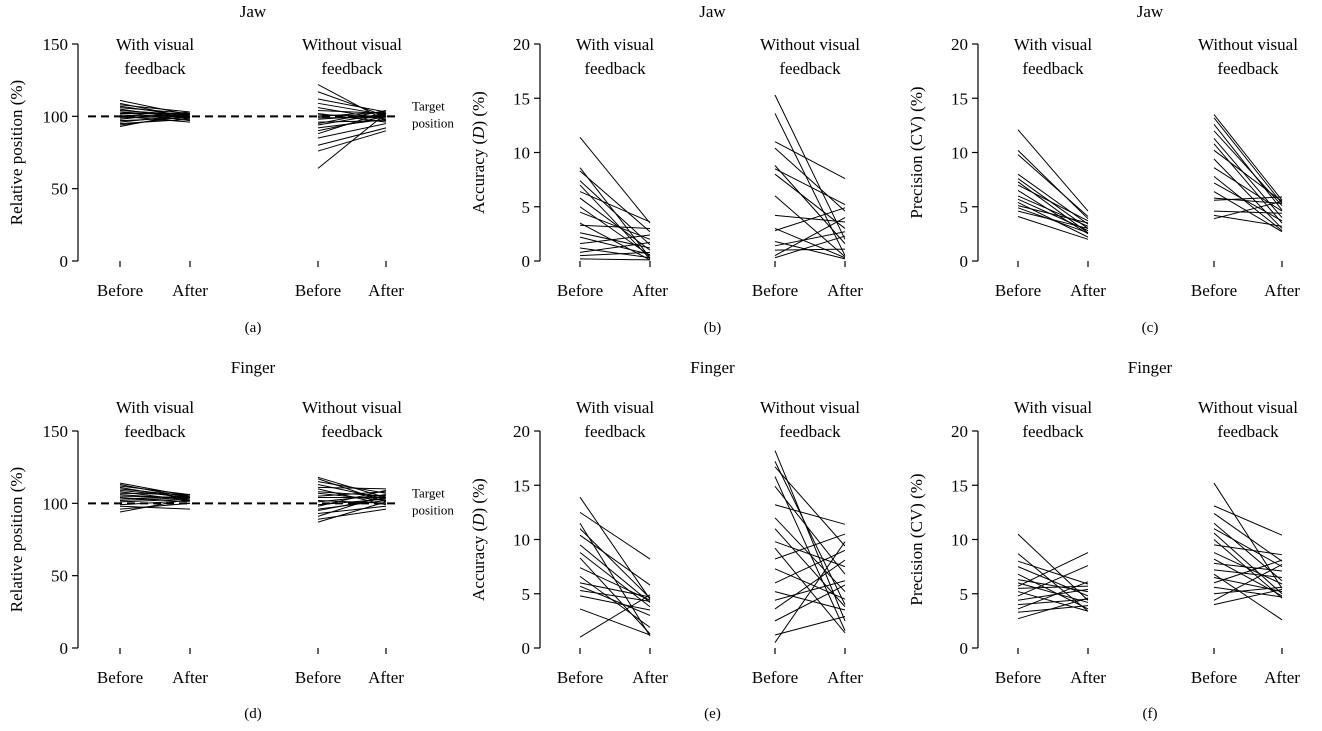 This screenshot has width=1322, height=731. What do you see at coordinates (1150, 714) in the screenshot?
I see `panel-label: (f)` at bounding box center [1150, 714].